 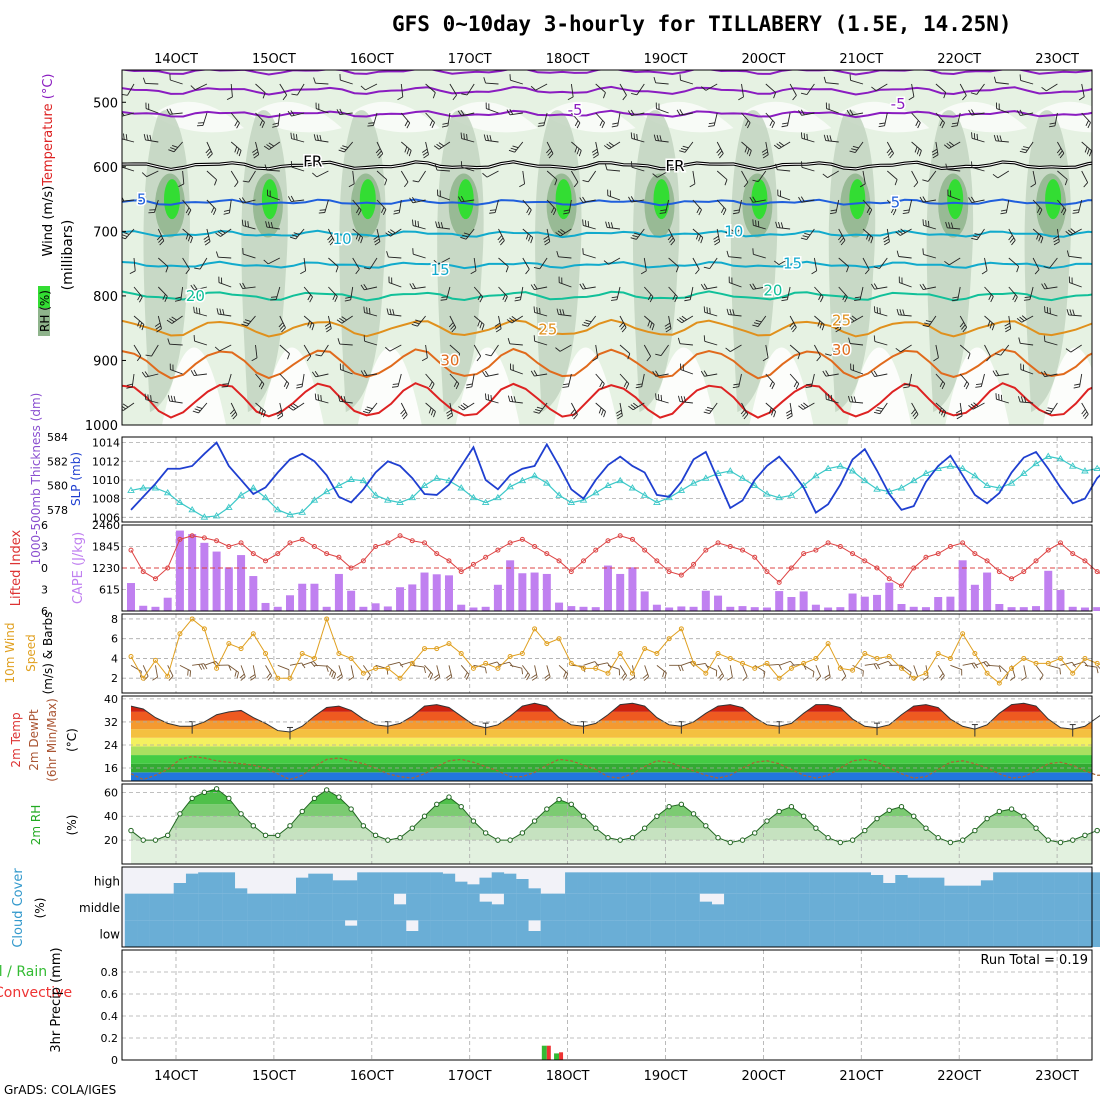 I want to click on isotherm-label: 10, so click(x=342, y=239).